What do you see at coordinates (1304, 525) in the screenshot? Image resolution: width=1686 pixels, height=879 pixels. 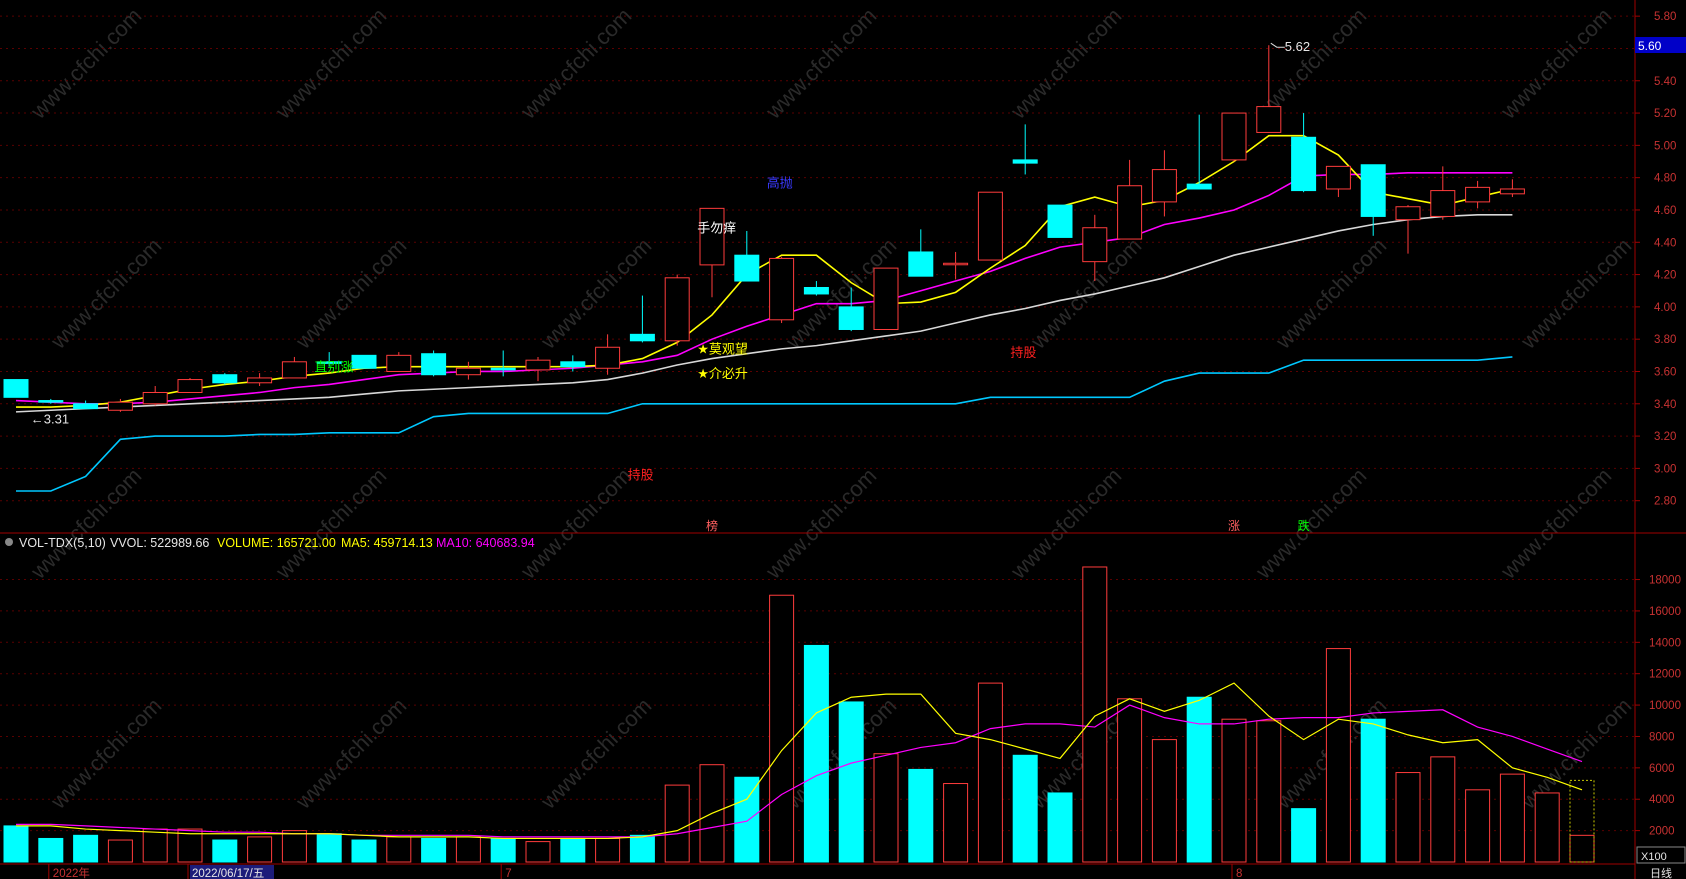 I see `signal-marker: 跌` at bounding box center [1304, 525].